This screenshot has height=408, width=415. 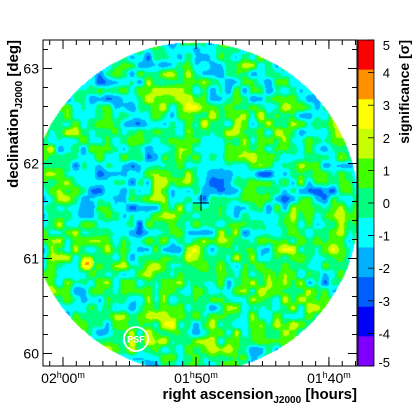 What do you see at coordinates (386, 203) in the screenshot?
I see `colorbar-tick-label: 0` at bounding box center [386, 203].